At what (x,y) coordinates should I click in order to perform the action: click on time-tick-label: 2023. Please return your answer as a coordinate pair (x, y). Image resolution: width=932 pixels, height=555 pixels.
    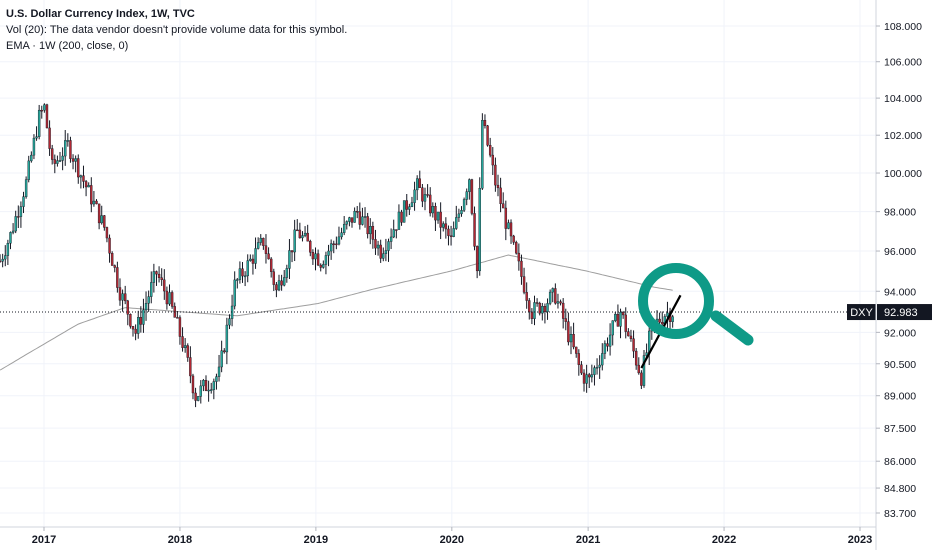
    Looking at the image, I should click on (860, 540).